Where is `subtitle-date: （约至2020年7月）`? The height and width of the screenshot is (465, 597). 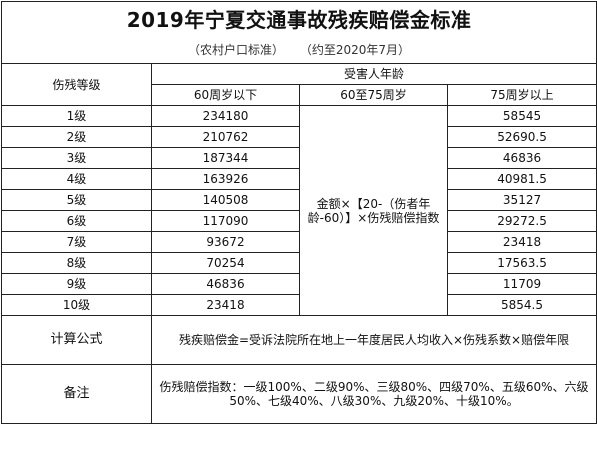
subtitle-date: （约至2020年7月） is located at coordinates (355, 50).